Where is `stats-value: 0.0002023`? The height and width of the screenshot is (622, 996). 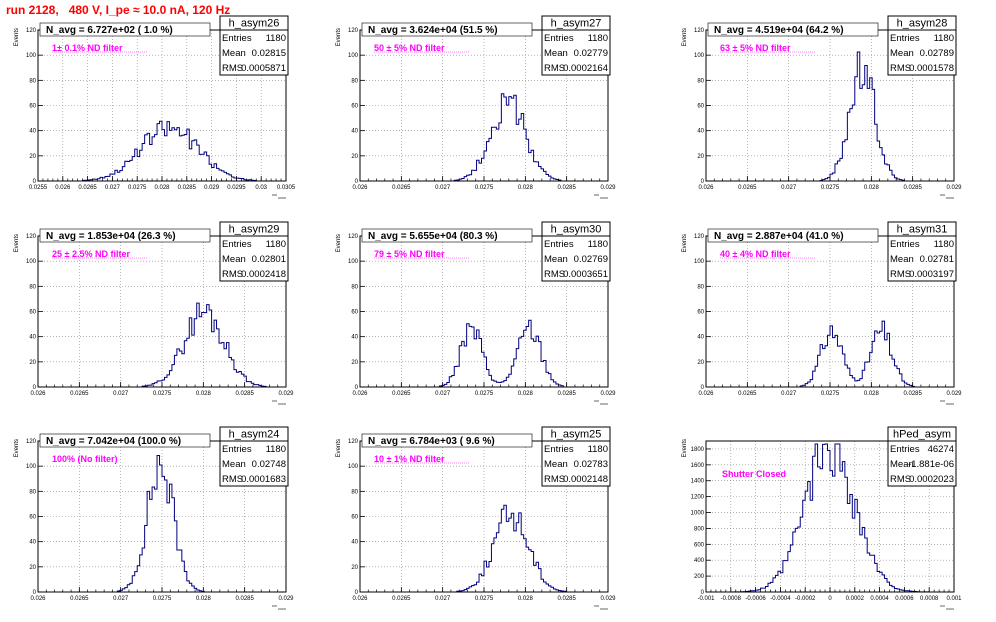 stats-value: 0.0002023 is located at coordinates (931, 479).